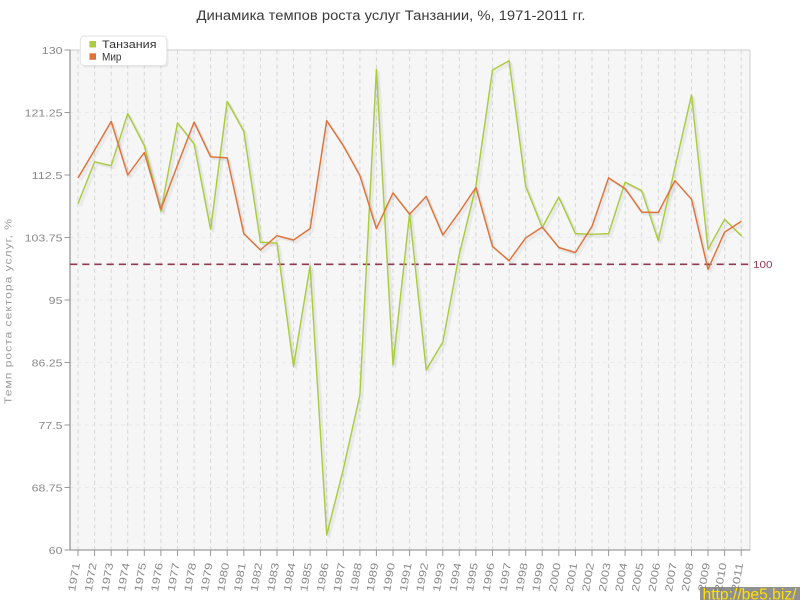 The image size is (800, 600). What do you see at coordinates (107, 577) in the screenshot?
I see `svg-text: 1973` at bounding box center [107, 577].